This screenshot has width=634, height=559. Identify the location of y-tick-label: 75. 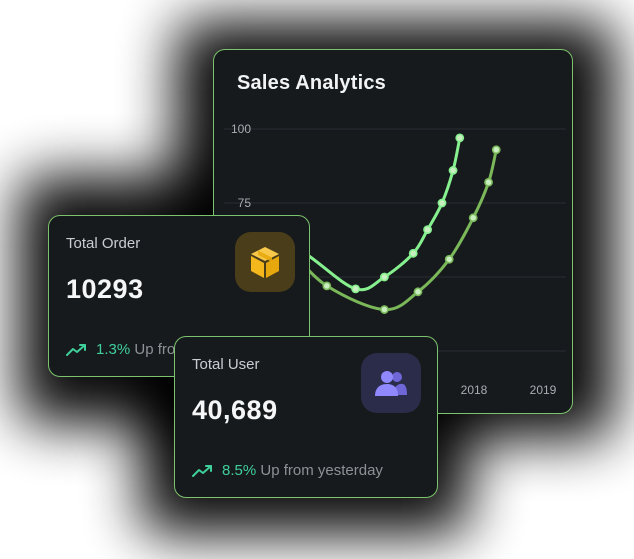
(245, 203).